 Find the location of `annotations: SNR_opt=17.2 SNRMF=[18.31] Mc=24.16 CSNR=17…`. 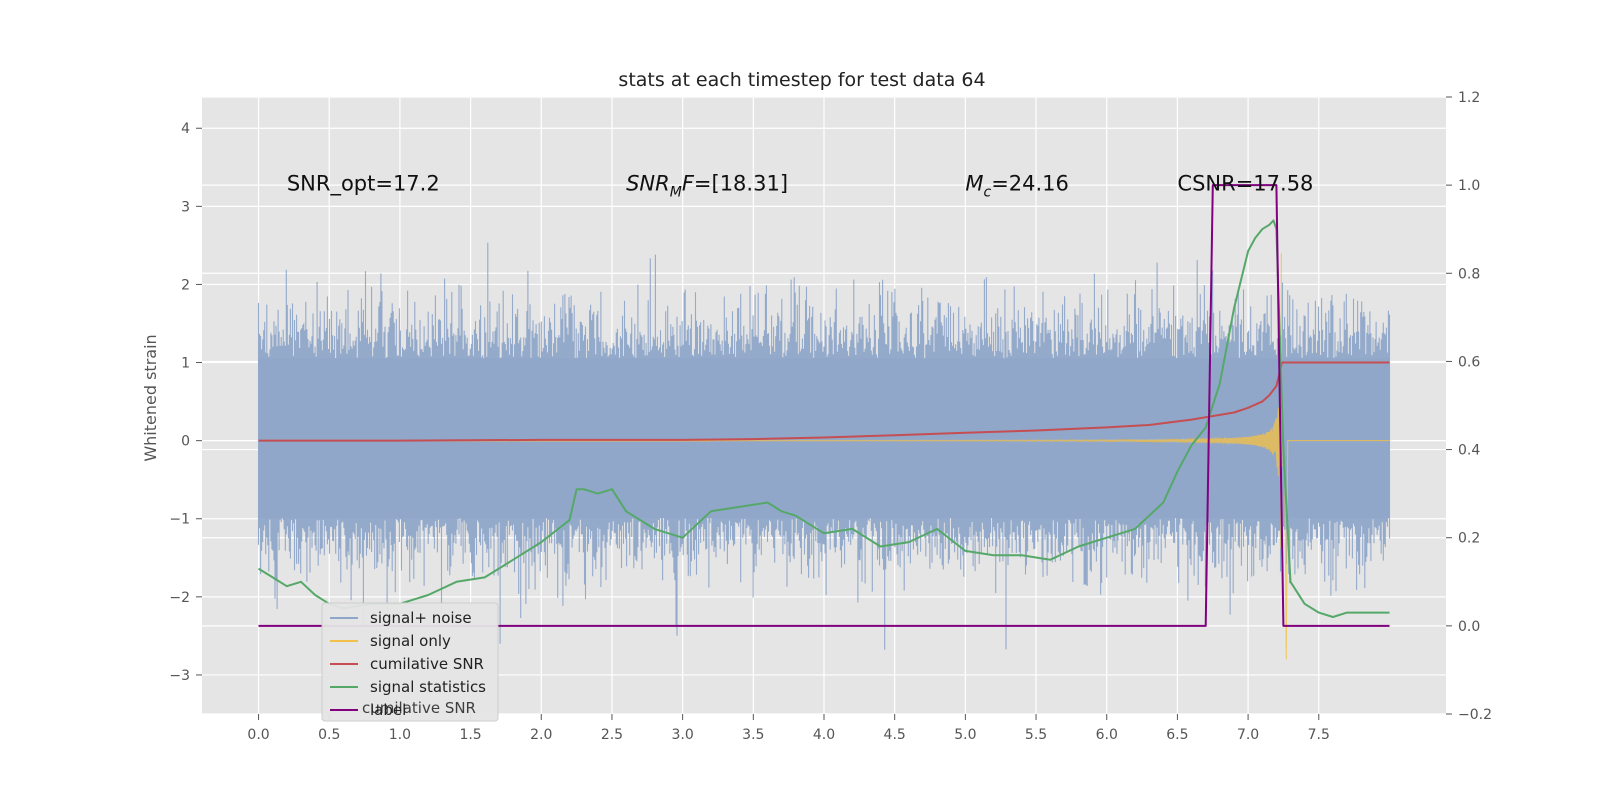

annotations: SNR_opt=17.2 SNRMF=[18.31] Mc=24.16 CSNR=17… is located at coordinates (800, 186).